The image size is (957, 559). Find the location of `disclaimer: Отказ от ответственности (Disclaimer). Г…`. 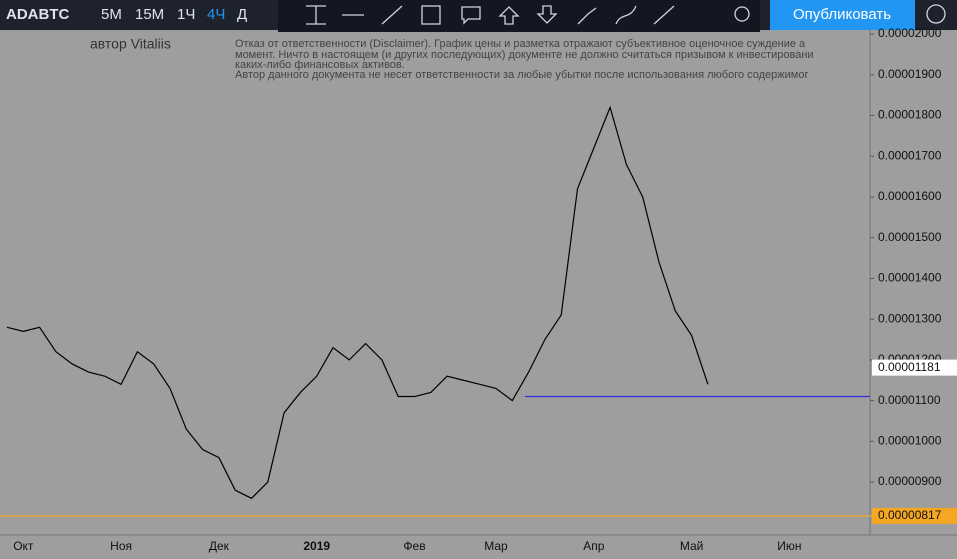

disclaimer: Отказ от ответственности (Disclaimer). Г… is located at coordinates (524, 59).